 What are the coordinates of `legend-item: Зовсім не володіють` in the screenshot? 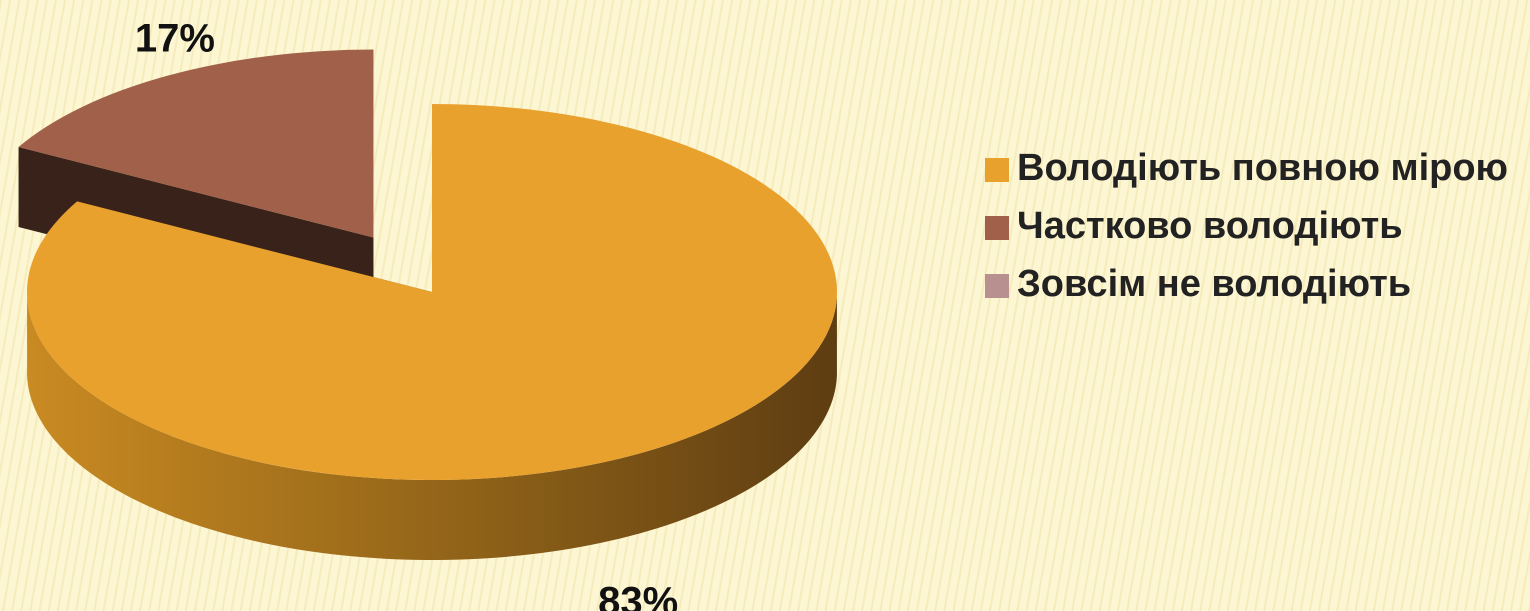 It's located at (1255, 284).